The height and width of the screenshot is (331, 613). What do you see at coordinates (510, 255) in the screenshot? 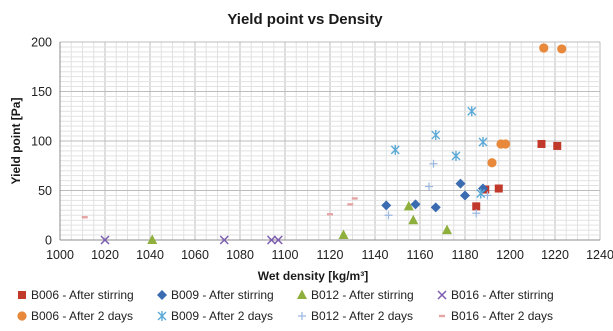
I see `x-tick-label: 1200` at bounding box center [510, 255].